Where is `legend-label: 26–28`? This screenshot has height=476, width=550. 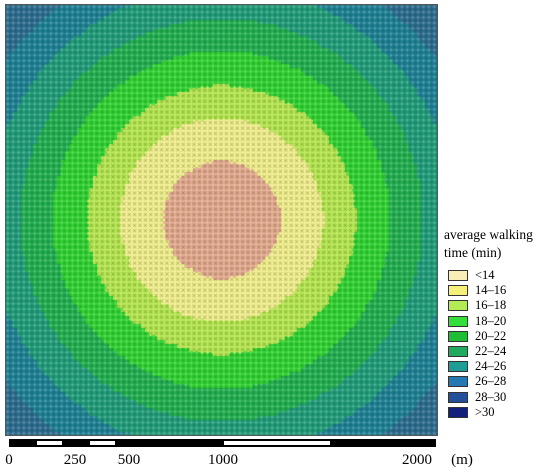 legend-label: 26–28 is located at coordinates (491, 381).